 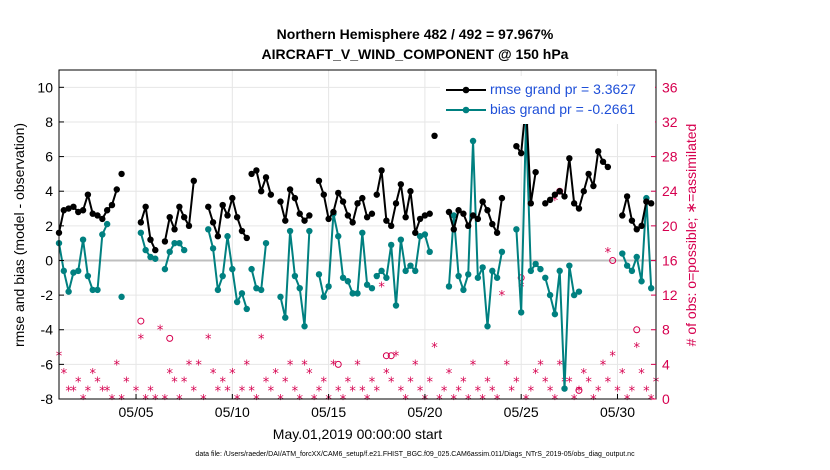 What do you see at coordinates (670, 87) in the screenshot?
I see `y2-tick-label: 36` at bounding box center [670, 87].